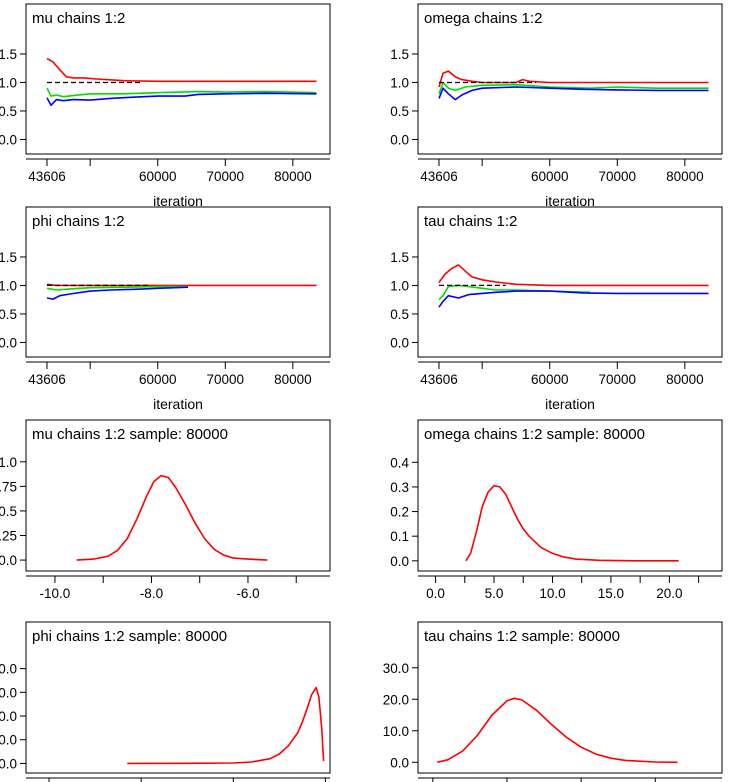 The image size is (748, 782). Describe the element at coordinates (470, 221) in the screenshot. I see `chart-title: tau chains 1:2` at that location.